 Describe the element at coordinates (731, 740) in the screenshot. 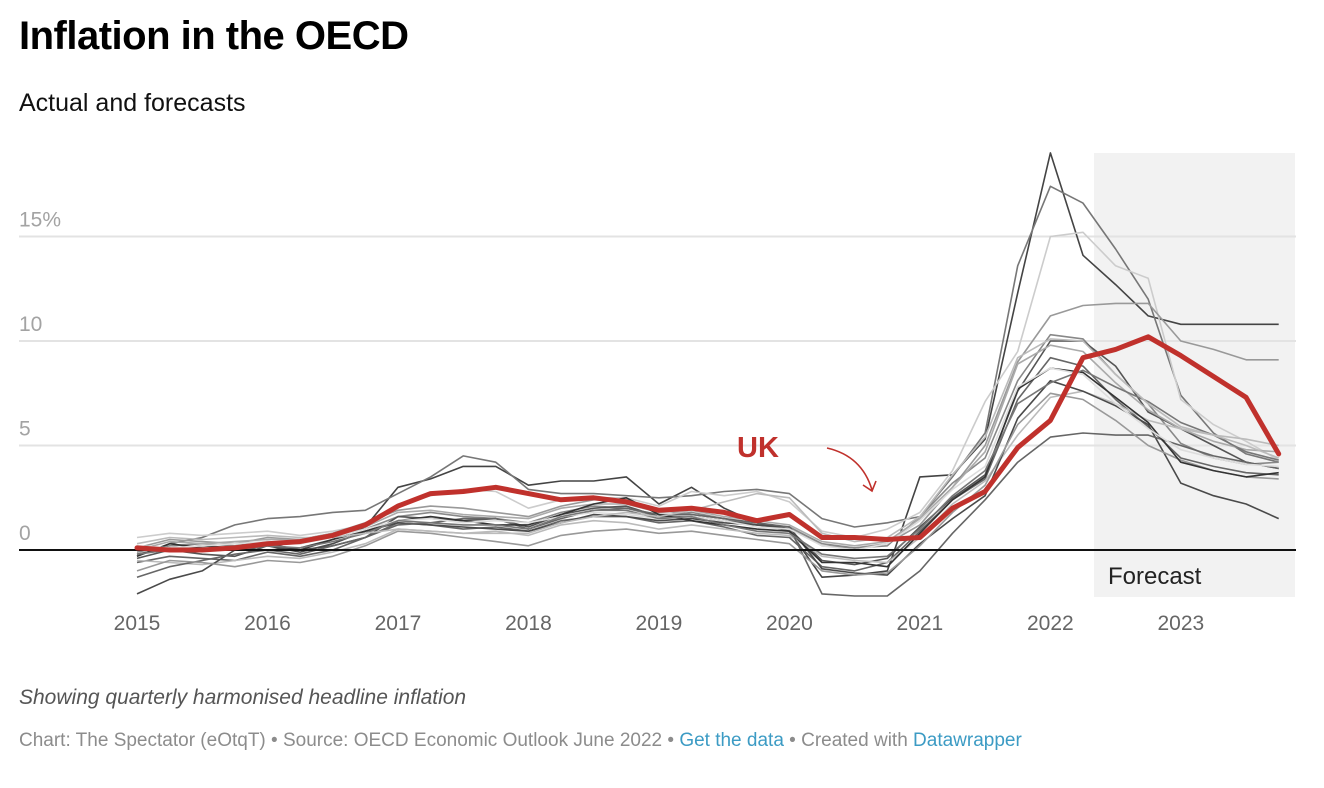

I see `get-the-data-link: Get the data` at that location.